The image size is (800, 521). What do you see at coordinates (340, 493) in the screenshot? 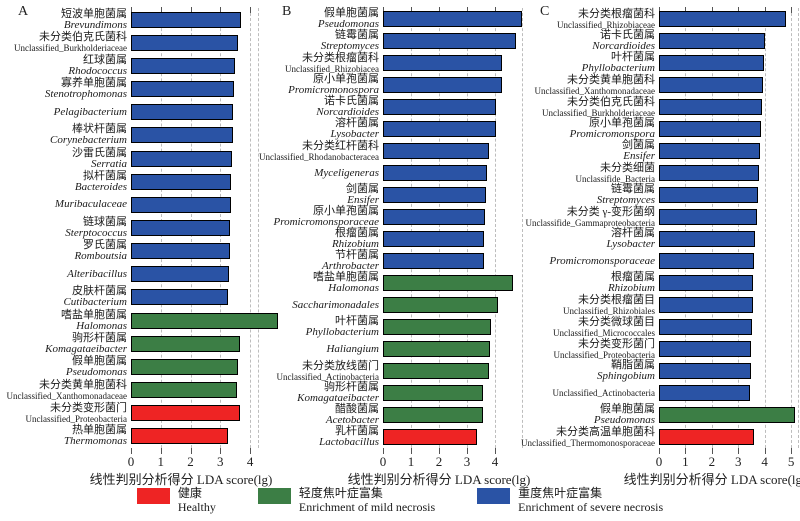
I see `legend-mild-zh: 轻度焦叶症富集` at bounding box center [340, 493].